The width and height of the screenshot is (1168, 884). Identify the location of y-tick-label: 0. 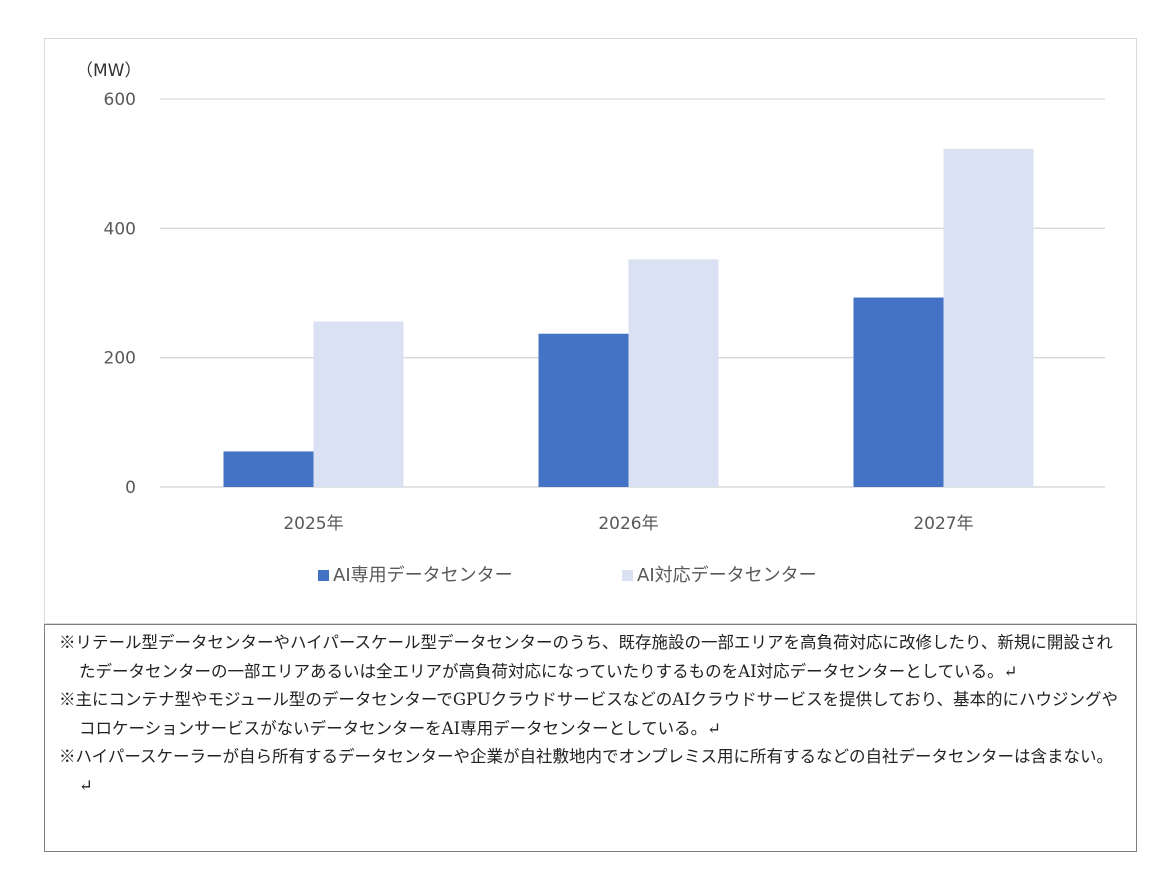
(130, 488).